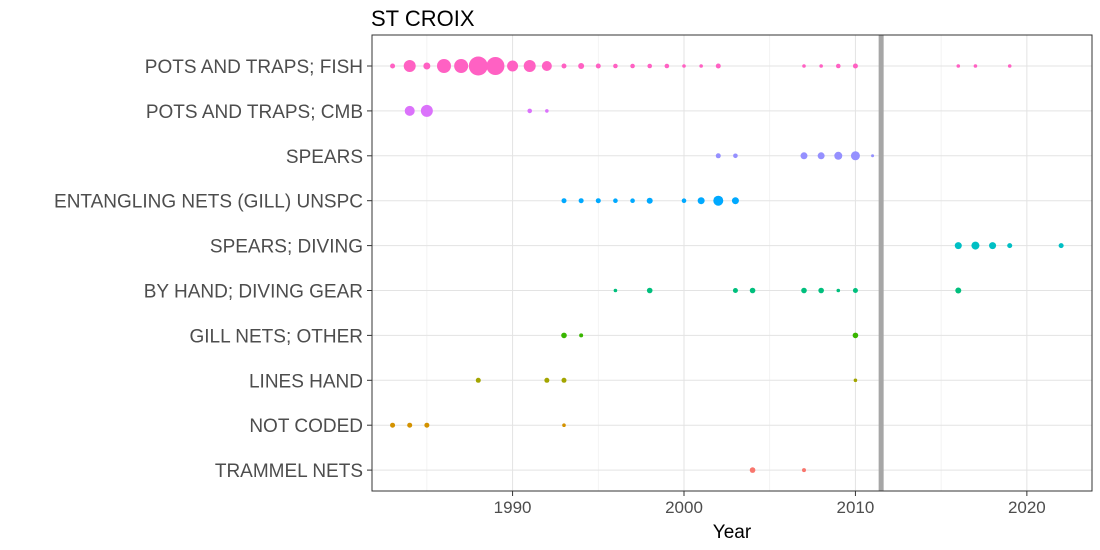 This screenshot has height=550, width=1100. What do you see at coordinates (1027, 507) in the screenshot?
I see `x-tick-label: 2020` at bounding box center [1027, 507].